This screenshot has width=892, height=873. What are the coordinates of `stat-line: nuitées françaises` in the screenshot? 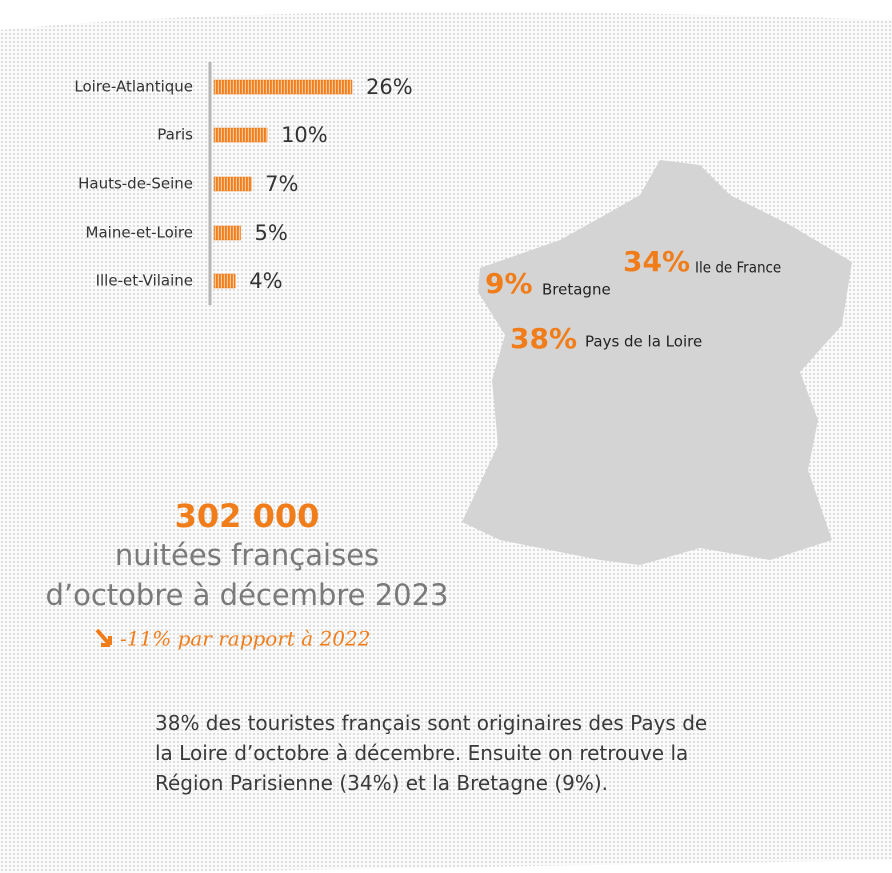 It's located at (247, 555).